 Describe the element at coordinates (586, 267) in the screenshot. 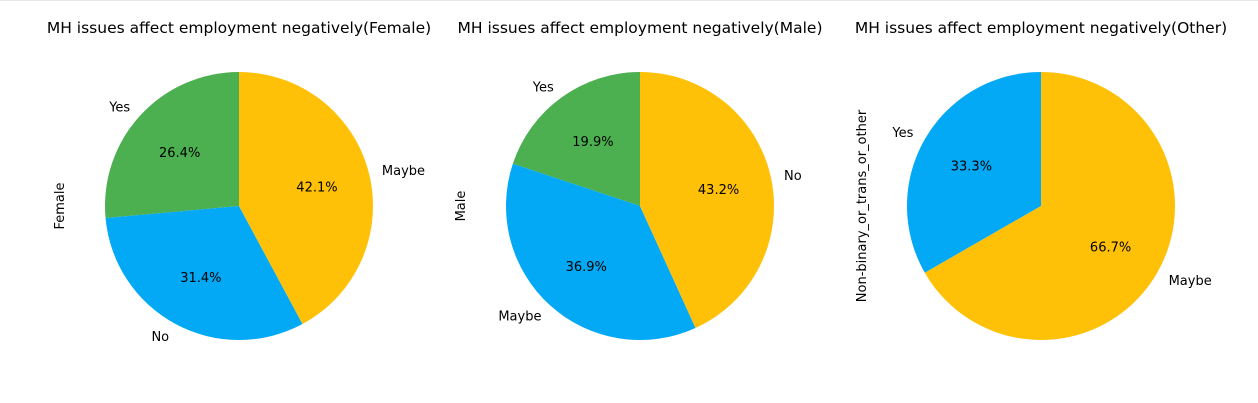

I see `slice-percent-label: 36.9%` at that location.